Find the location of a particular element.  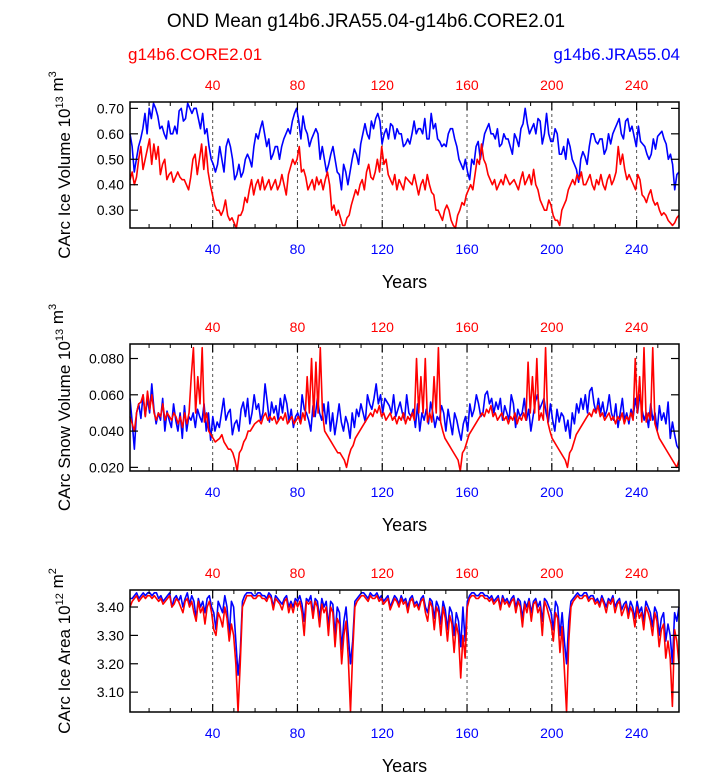

snow-volume-xtick-label-top: 160 is located at coordinates (467, 327).